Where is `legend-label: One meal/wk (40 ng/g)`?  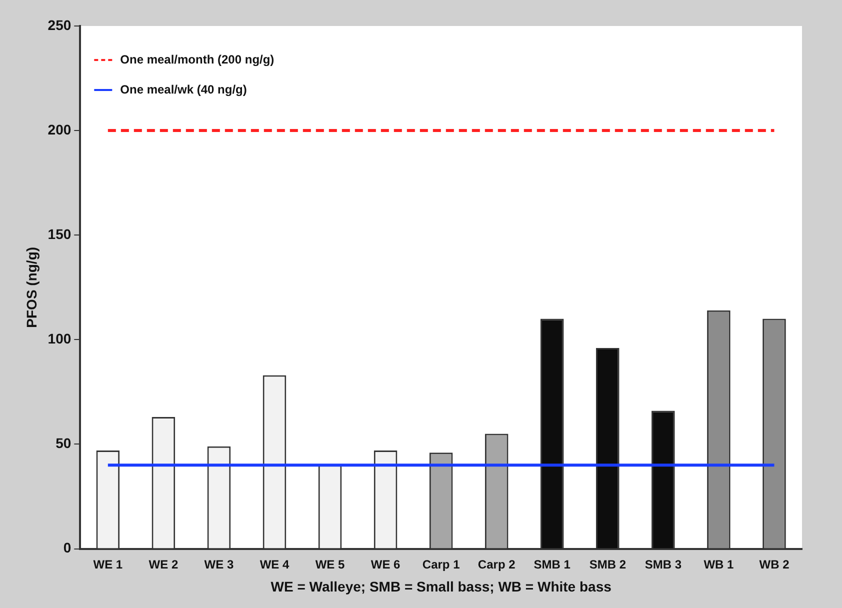 legend-label: One meal/wk (40 ng/g) is located at coordinates (183, 89).